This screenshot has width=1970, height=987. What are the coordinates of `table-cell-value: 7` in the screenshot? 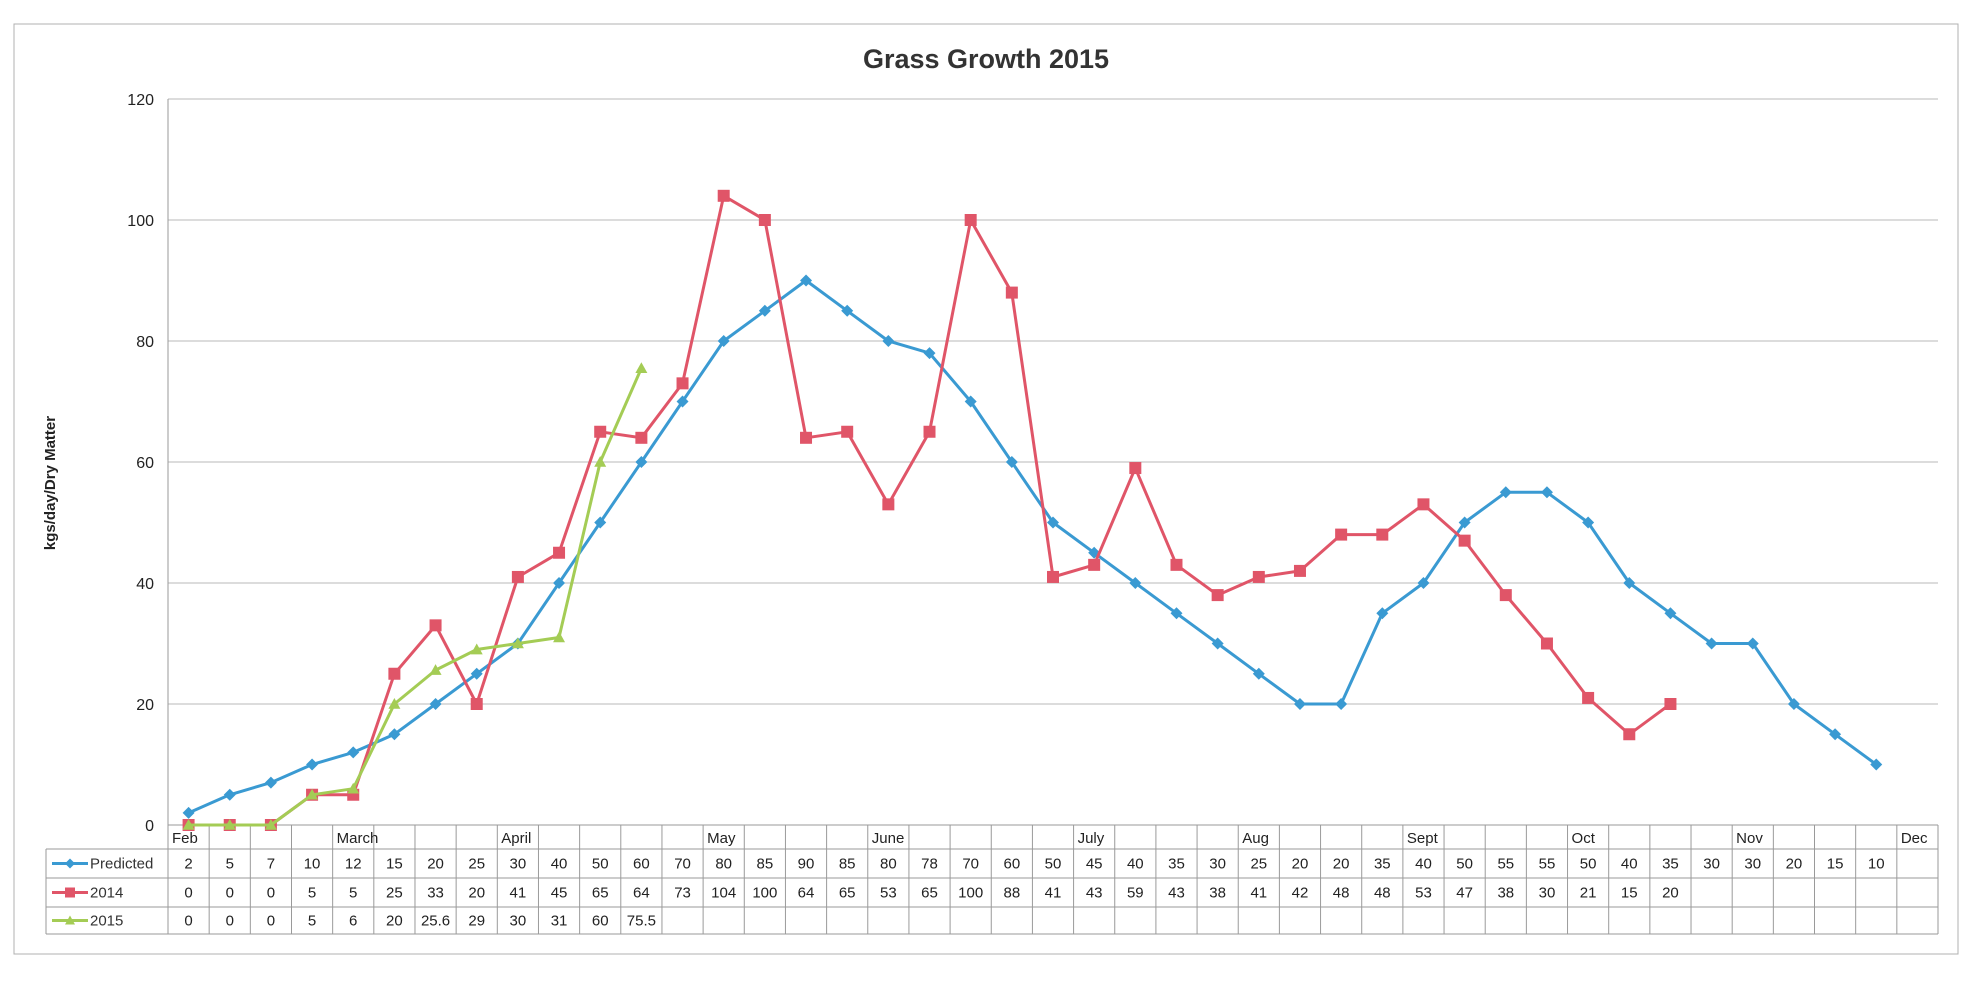 It's located at (271, 864).